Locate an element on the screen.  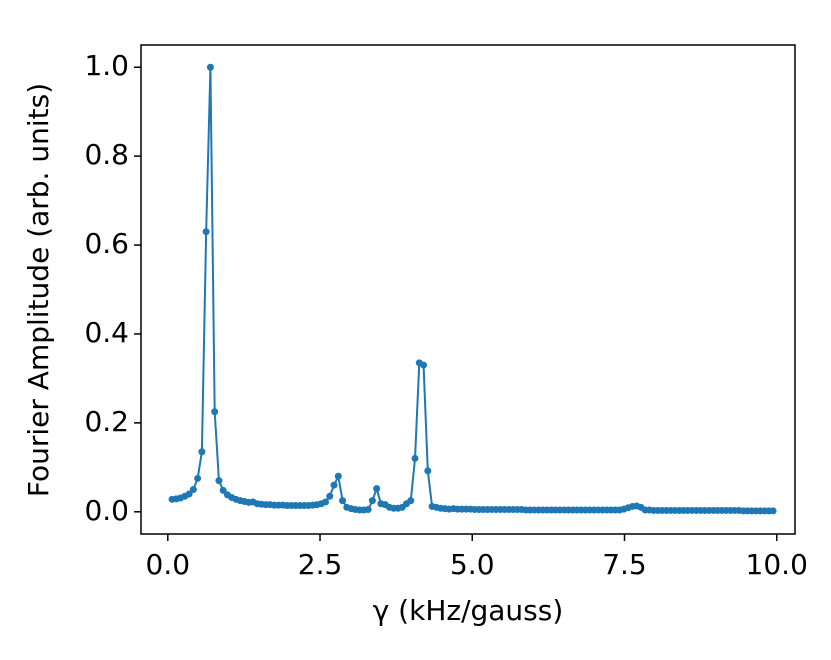
x-tick-label: 2.5 is located at coordinates (320, 564).